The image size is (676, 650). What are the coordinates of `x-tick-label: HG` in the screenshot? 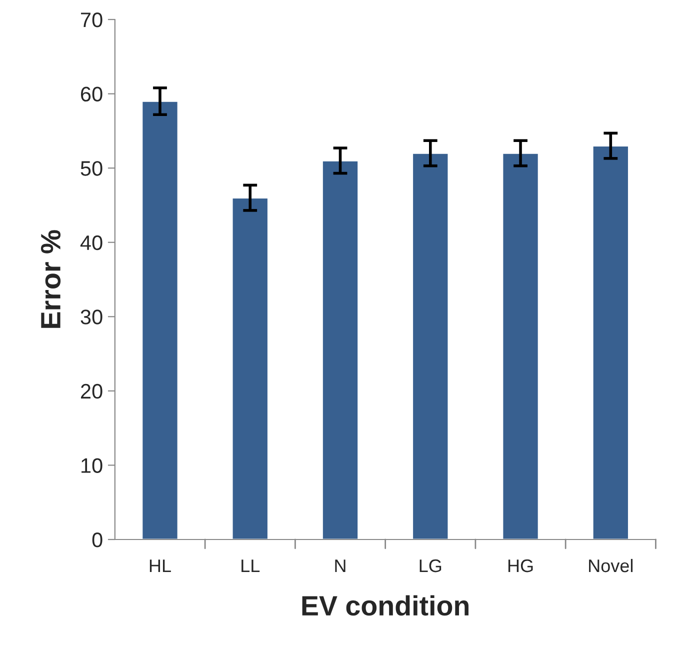 It's located at (520, 565).